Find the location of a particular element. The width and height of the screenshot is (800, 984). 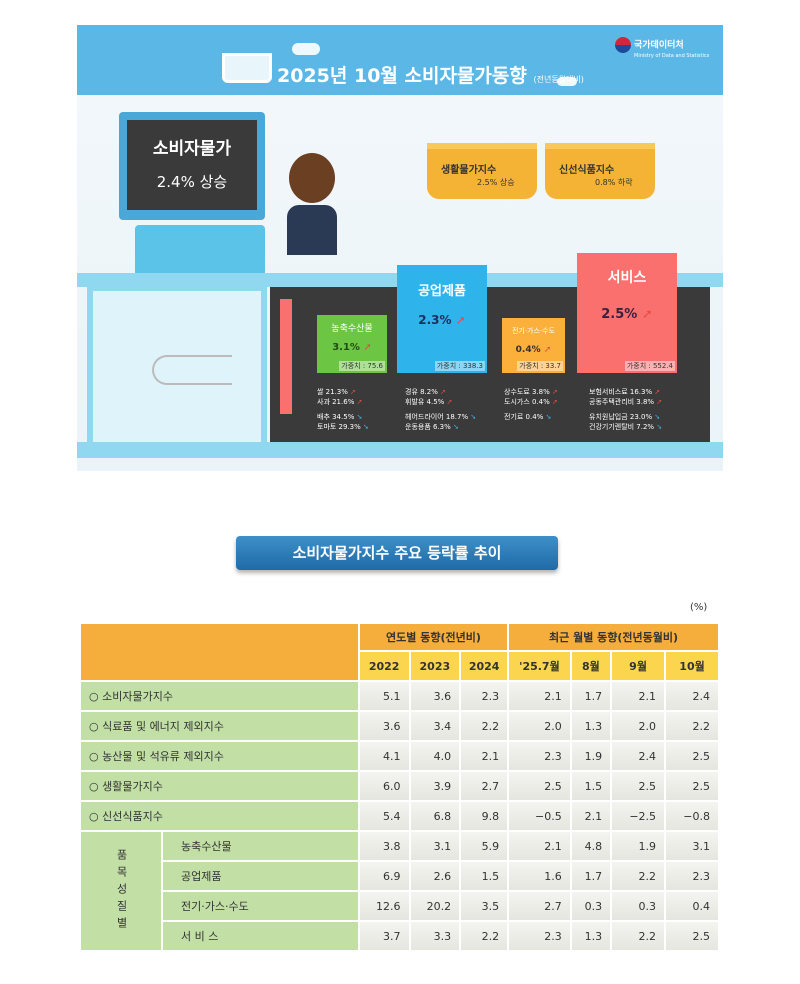

cell-value: 6.0 is located at coordinates (384, 786).